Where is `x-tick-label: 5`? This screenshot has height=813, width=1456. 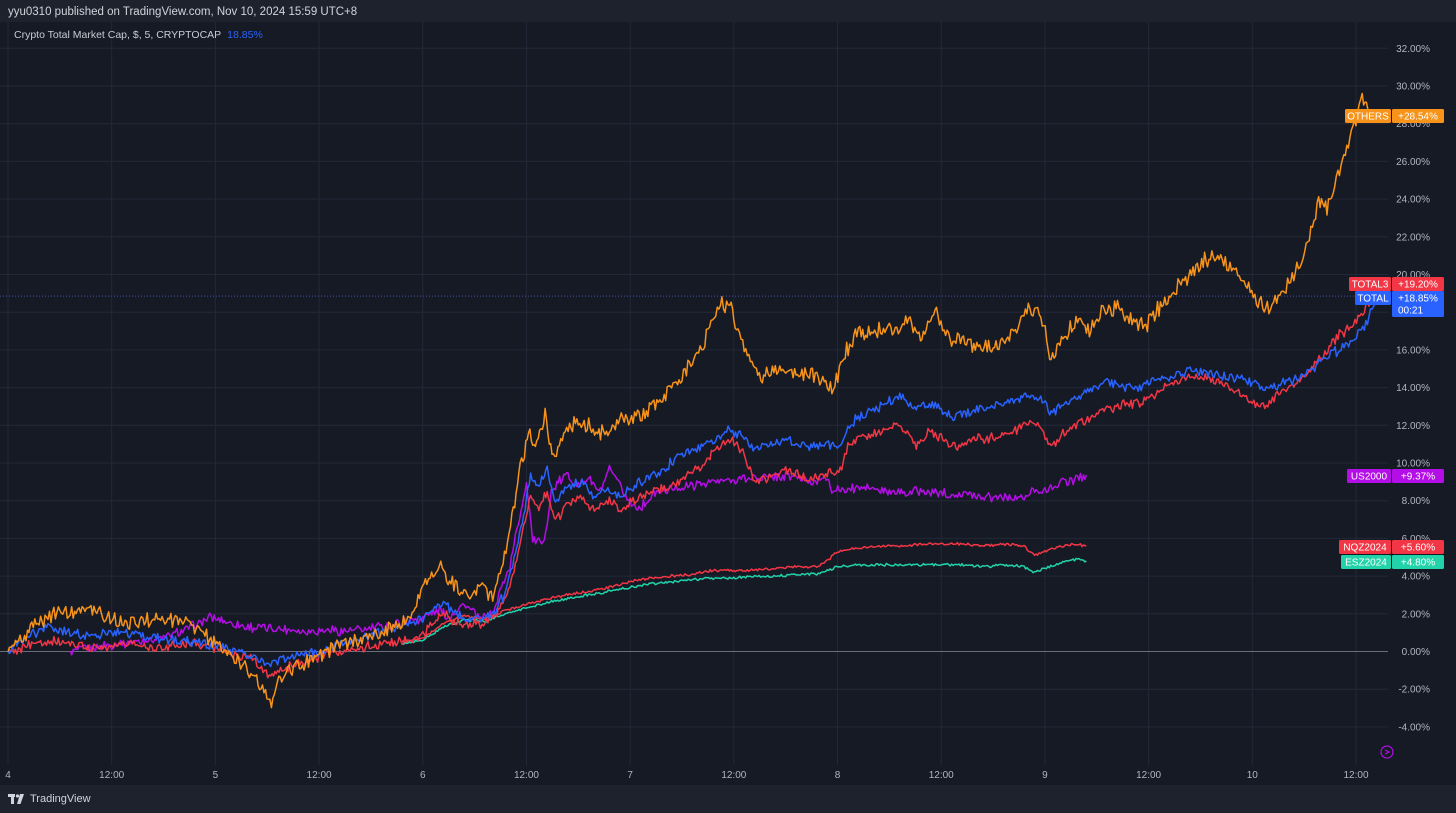
x-tick-label: 5 is located at coordinates (216, 775).